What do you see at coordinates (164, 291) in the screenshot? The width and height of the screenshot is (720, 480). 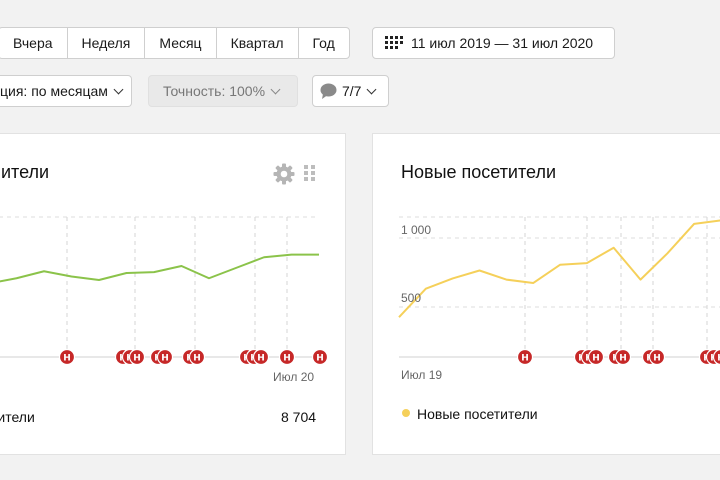 I see `visitors-chart: ННННННННННННН` at bounding box center [164, 291].